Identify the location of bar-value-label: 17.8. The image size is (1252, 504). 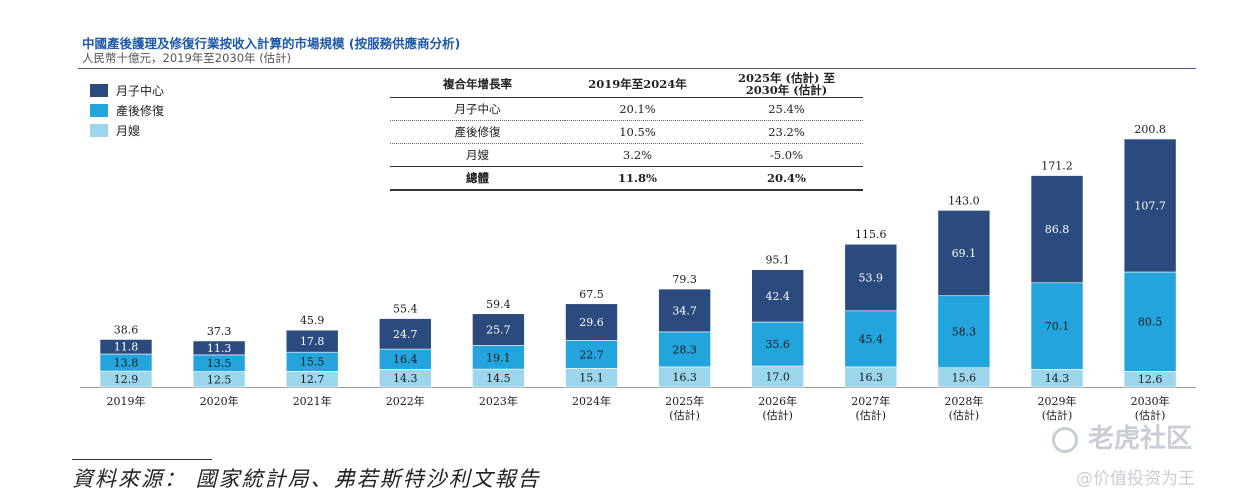
(312, 341).